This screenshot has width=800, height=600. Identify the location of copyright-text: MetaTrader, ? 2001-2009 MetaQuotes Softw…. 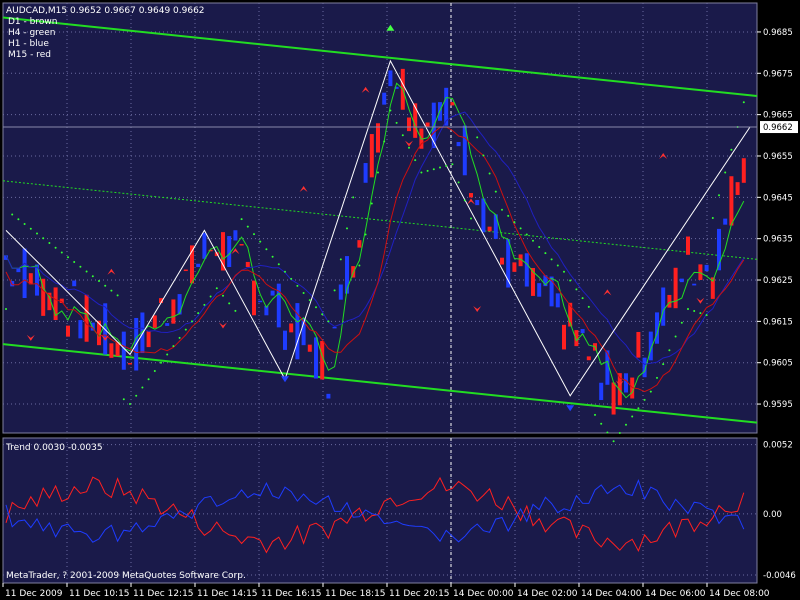
(126, 576).